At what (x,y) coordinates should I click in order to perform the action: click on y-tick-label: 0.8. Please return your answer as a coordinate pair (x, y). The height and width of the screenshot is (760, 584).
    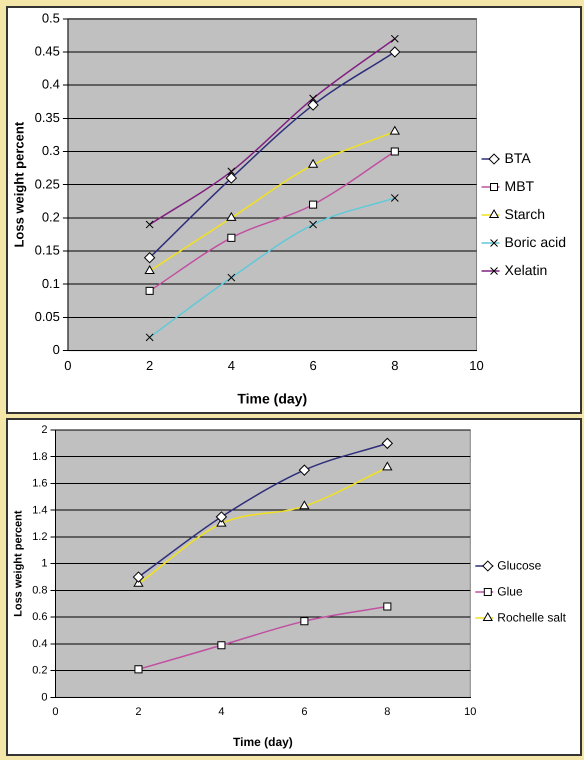
    Looking at the image, I should click on (40, 590).